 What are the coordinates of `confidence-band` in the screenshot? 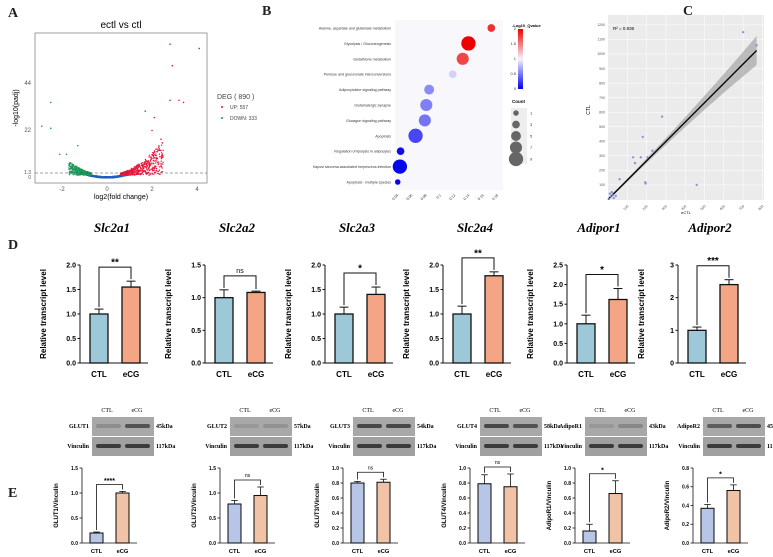 It's located at (682, 117).